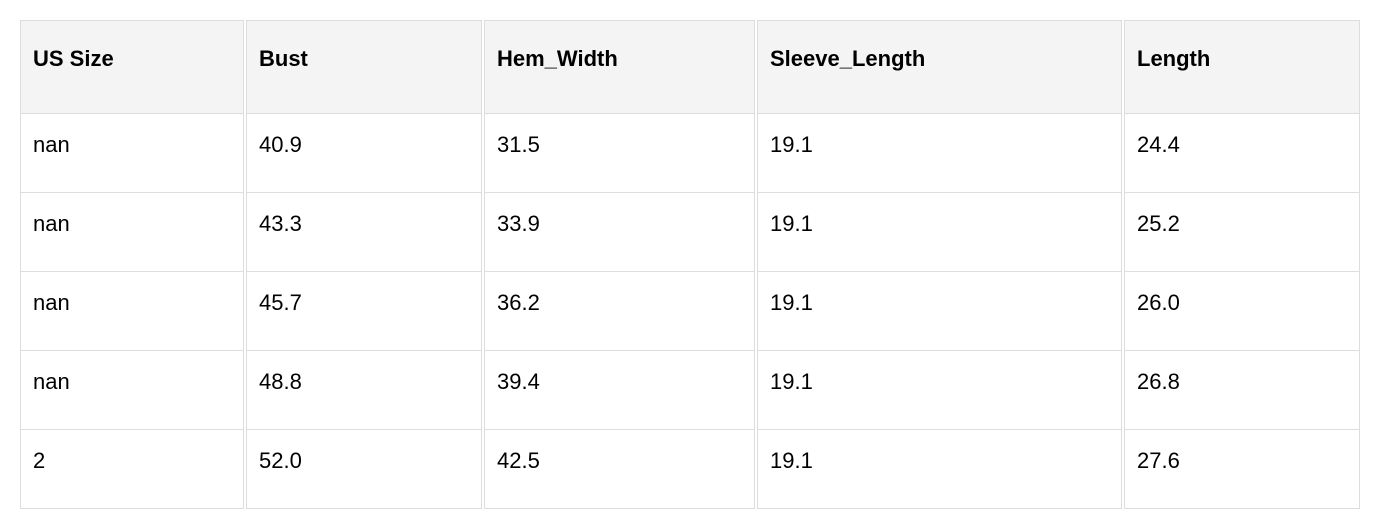 This screenshot has width=1375, height=529. Describe the element at coordinates (132, 67) in the screenshot. I see `header-us-size: US Size` at that location.